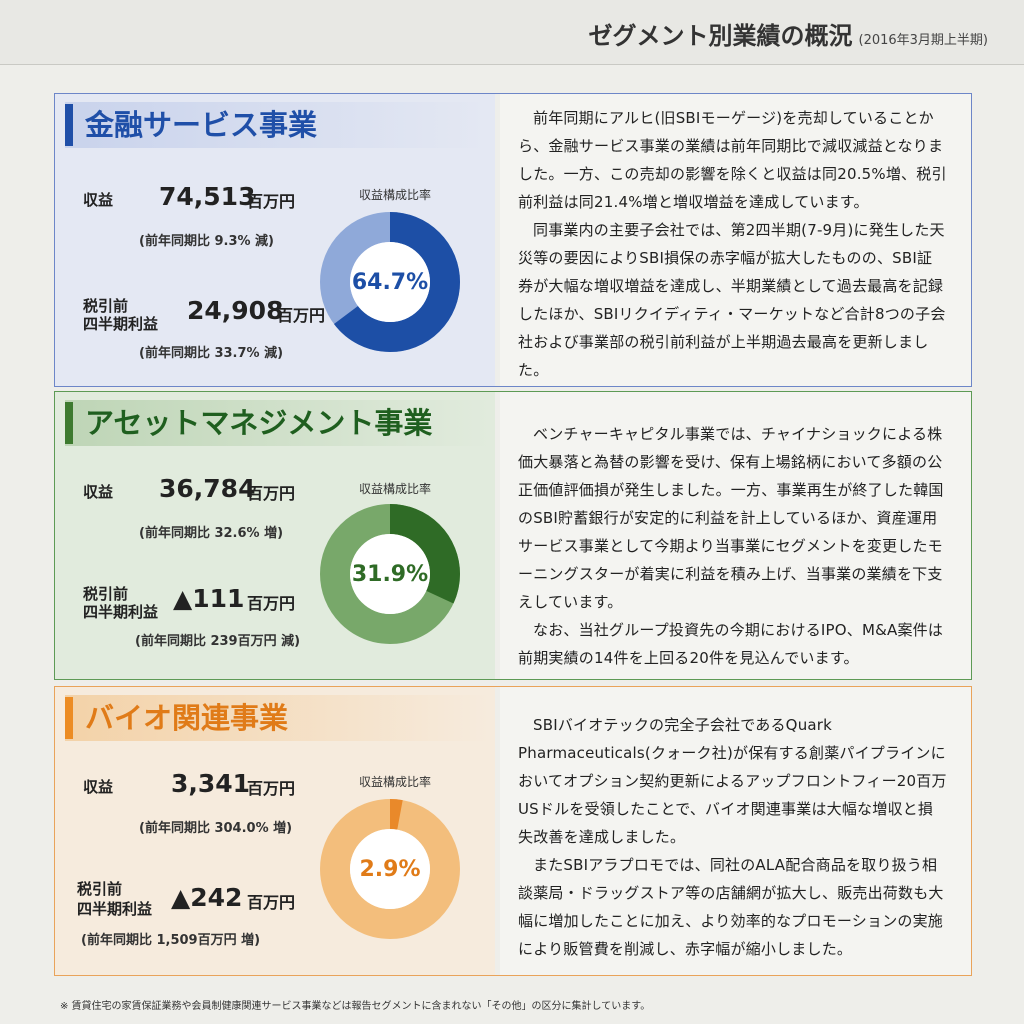  What do you see at coordinates (207, 488) in the screenshot?
I see `revenue-value: 36,784` at bounding box center [207, 488].